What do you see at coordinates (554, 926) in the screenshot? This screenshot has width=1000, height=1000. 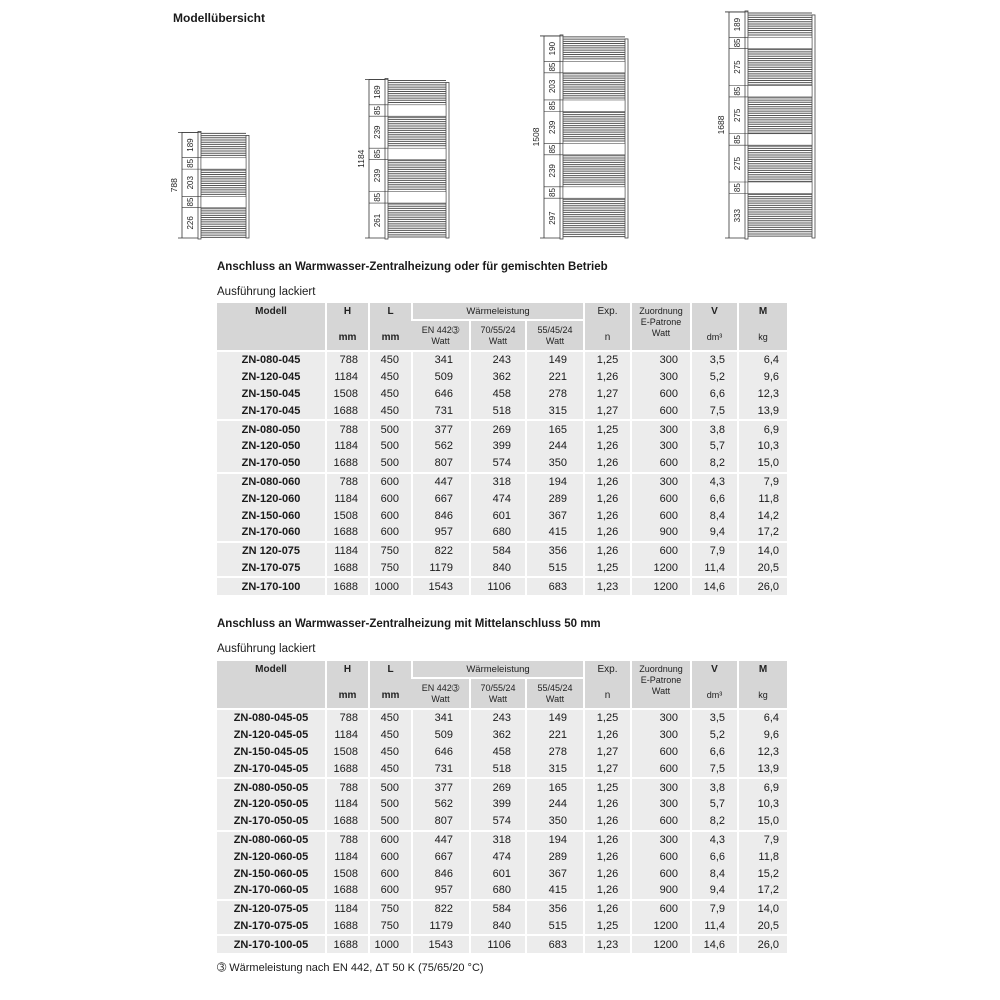 I see `cell: 515` at bounding box center [554, 926].